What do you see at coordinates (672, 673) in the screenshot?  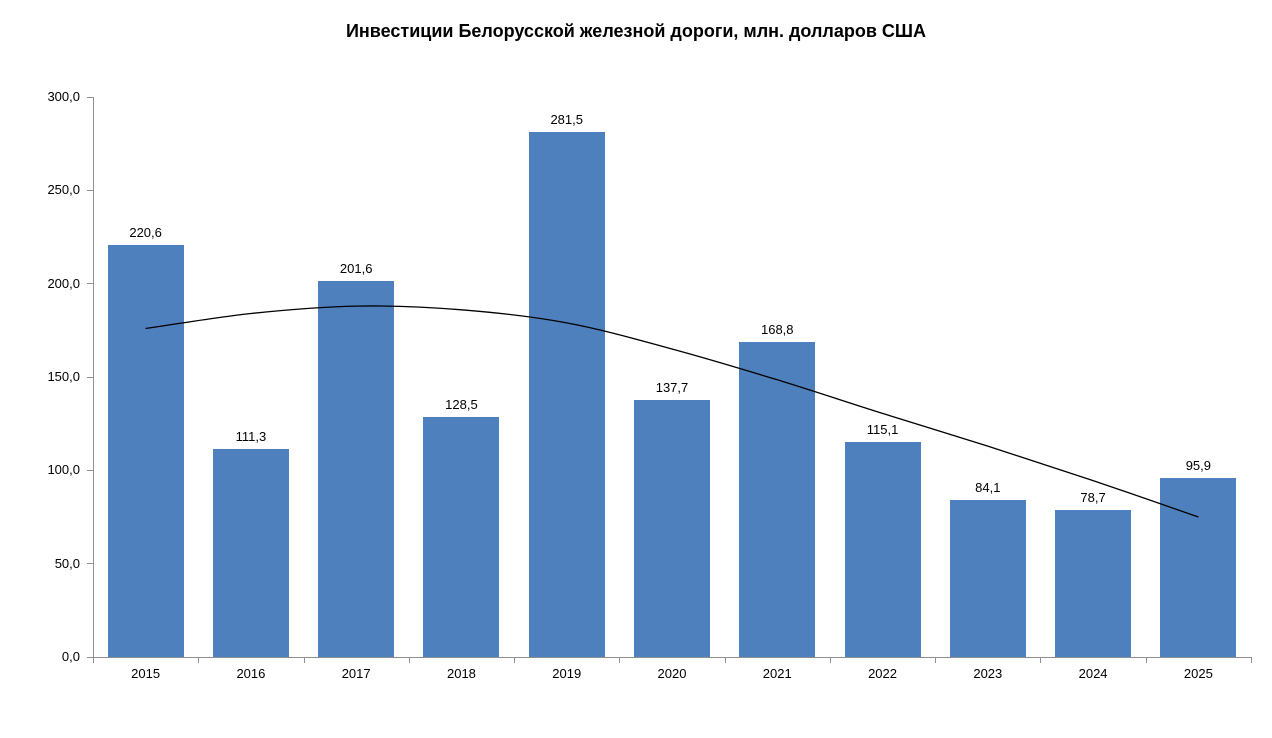 I see `x-category-label: 2020` at bounding box center [672, 673].